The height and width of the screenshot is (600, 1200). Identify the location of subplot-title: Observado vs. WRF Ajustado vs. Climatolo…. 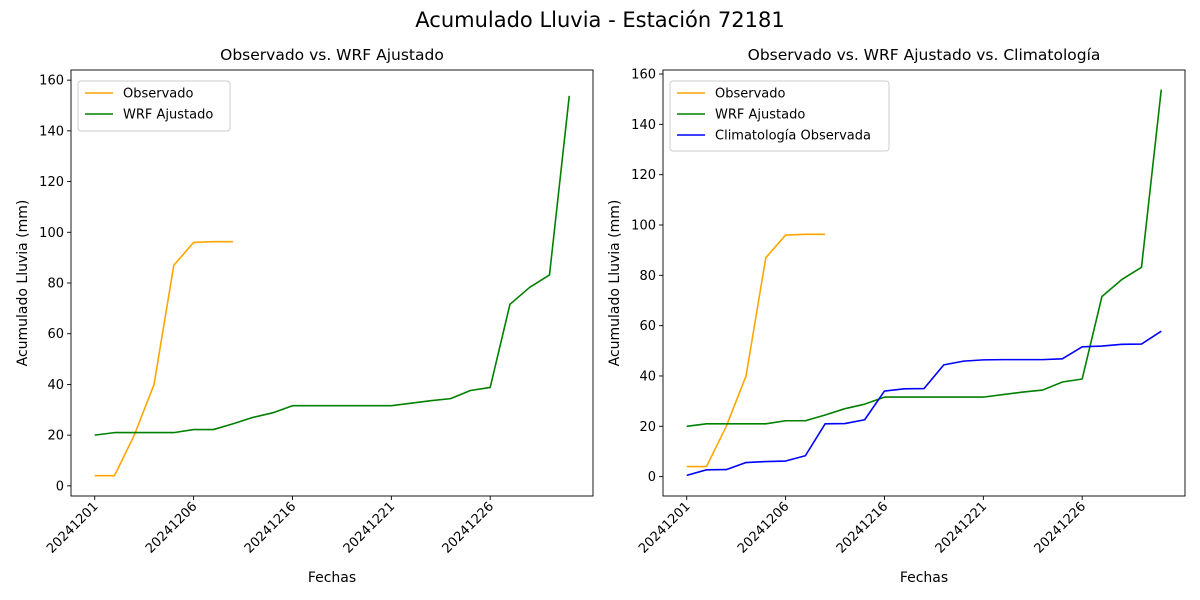
(924, 55).